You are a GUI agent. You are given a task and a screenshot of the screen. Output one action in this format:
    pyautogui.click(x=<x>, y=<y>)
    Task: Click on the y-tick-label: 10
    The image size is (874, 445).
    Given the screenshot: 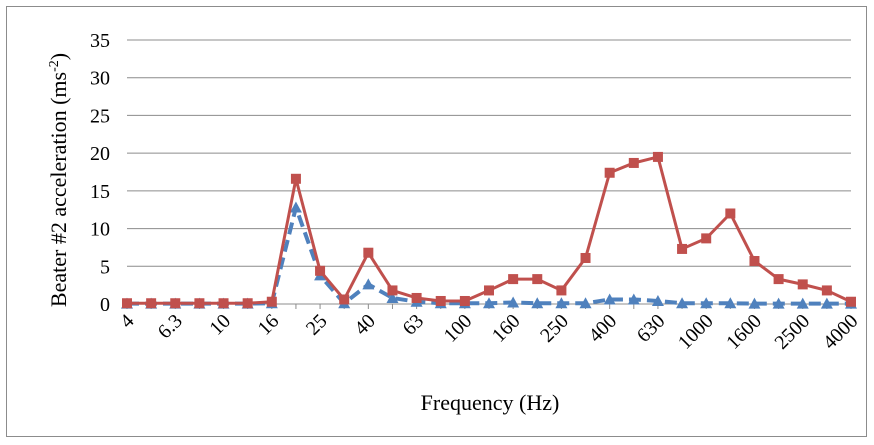 What is the action you would take?
    pyautogui.click(x=100, y=230)
    